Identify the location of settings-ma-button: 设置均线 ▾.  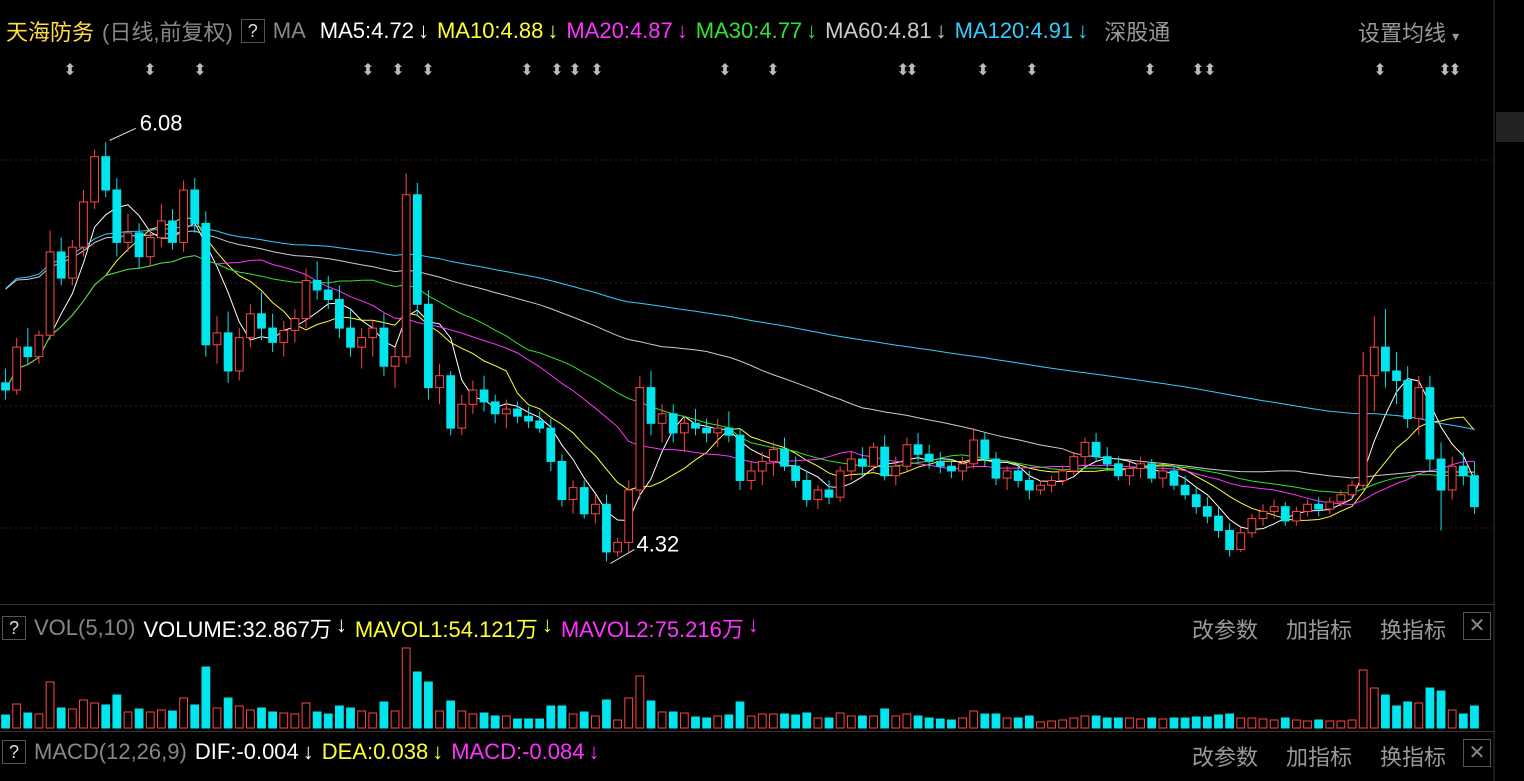
(1408, 32).